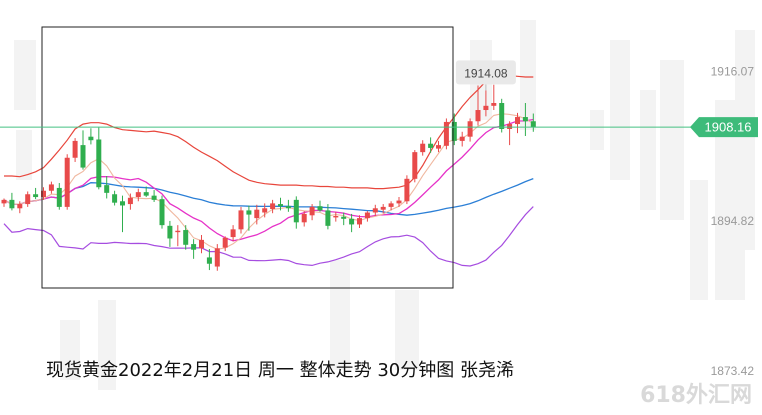 The image size is (762, 415). Describe the element at coordinates (268, 196) in the screenshot. I see `ma-slow-line` at that location.